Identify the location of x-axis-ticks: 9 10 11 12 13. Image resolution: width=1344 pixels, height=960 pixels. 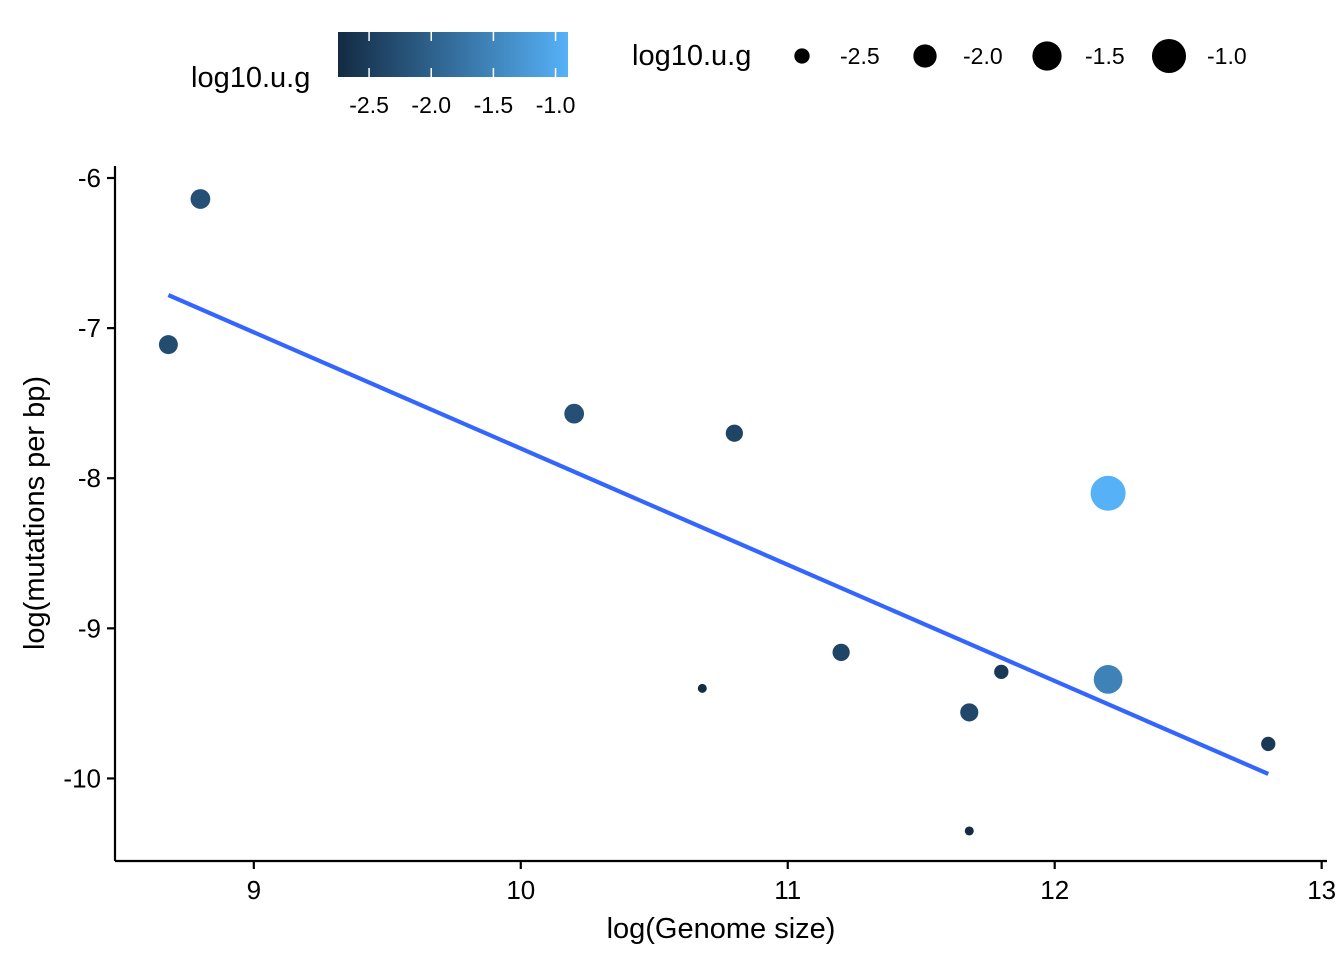
(791, 883).